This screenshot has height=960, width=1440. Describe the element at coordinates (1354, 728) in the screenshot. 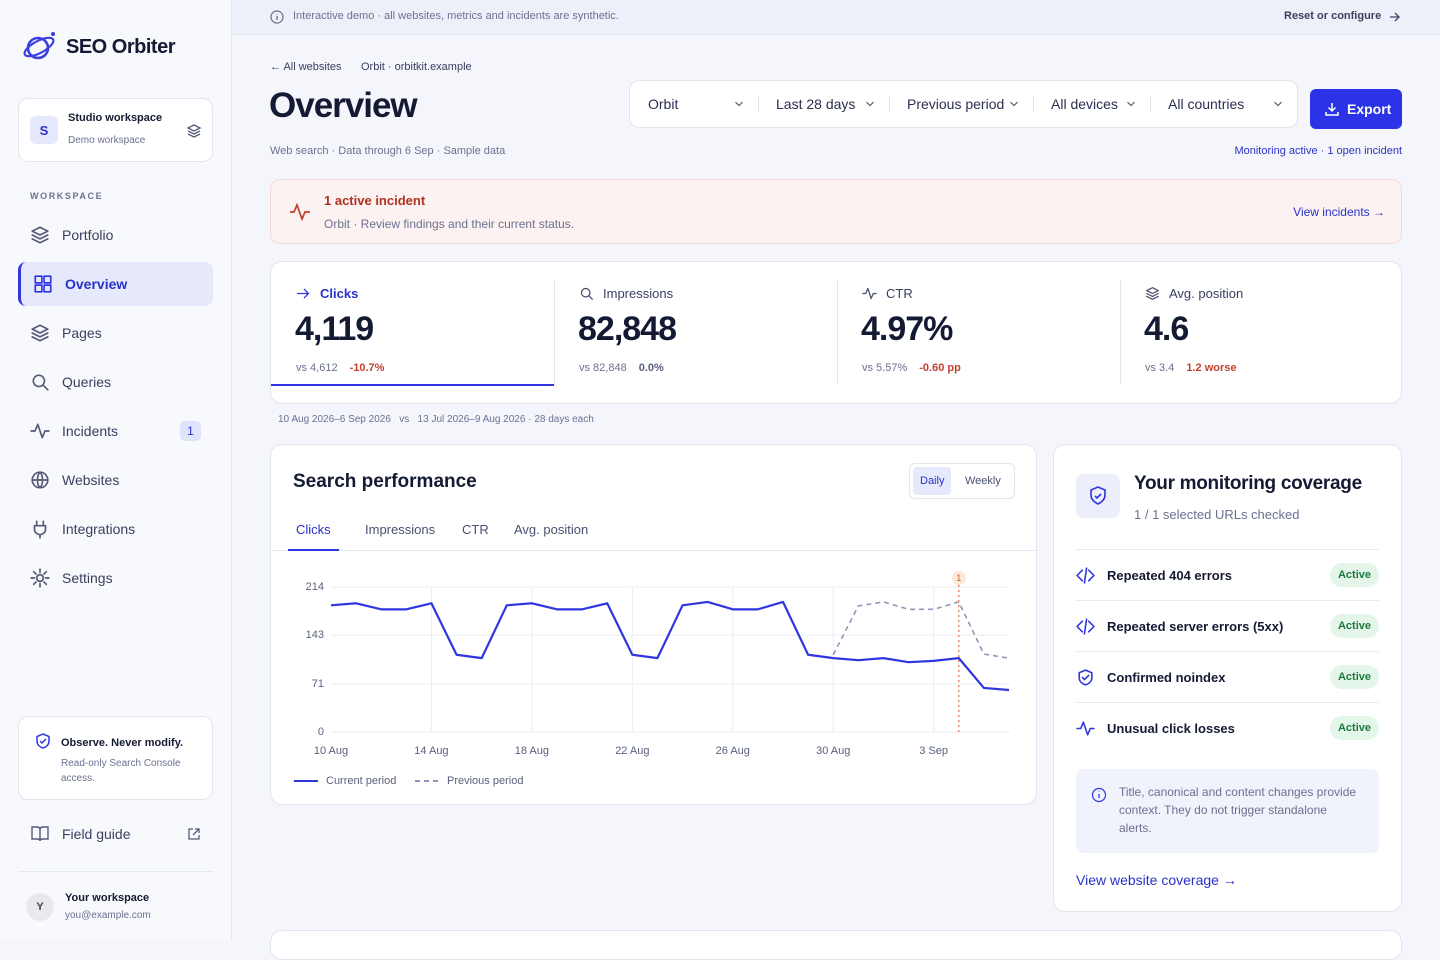

I see `status-badge: Active` at that location.